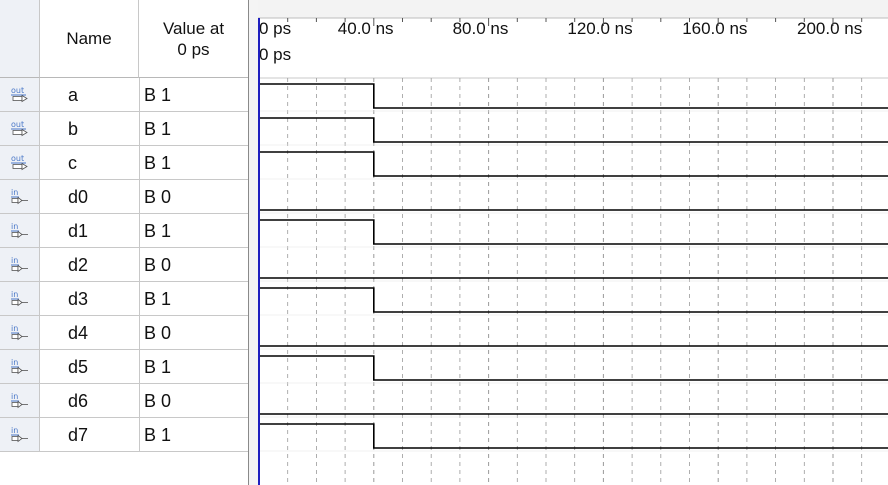 This screenshot has height=485, width=888. What do you see at coordinates (573, 96) in the screenshot?
I see `waveform-a` at bounding box center [573, 96].